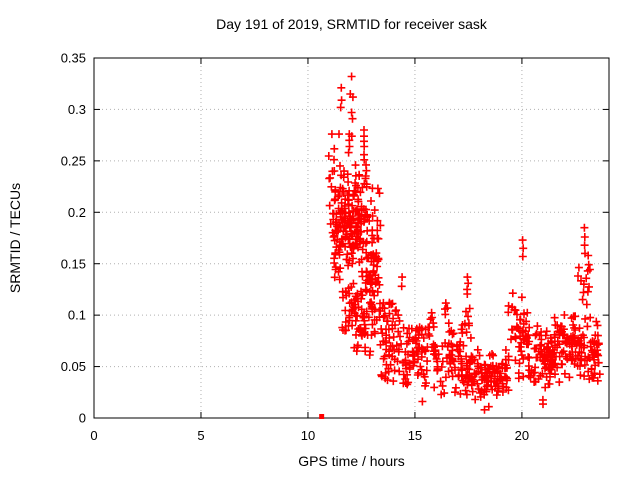 This screenshot has width=640, height=480. Describe the element at coordinates (82, 418) in the screenshot. I see `y-tick-label: 0` at that location.